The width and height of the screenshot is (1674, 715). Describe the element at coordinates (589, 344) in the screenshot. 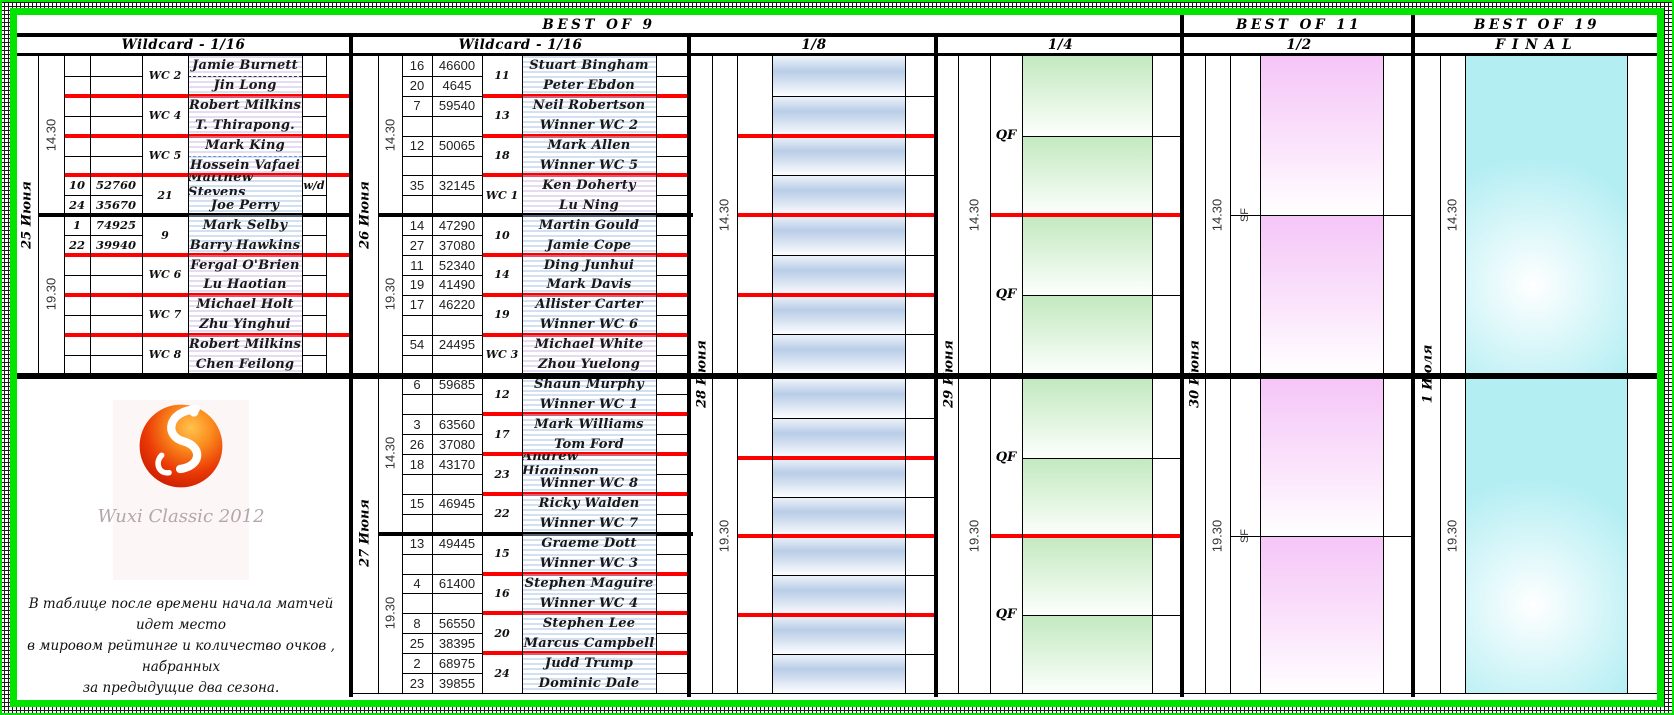

I see `player-name-cell: Michael White` at that location.